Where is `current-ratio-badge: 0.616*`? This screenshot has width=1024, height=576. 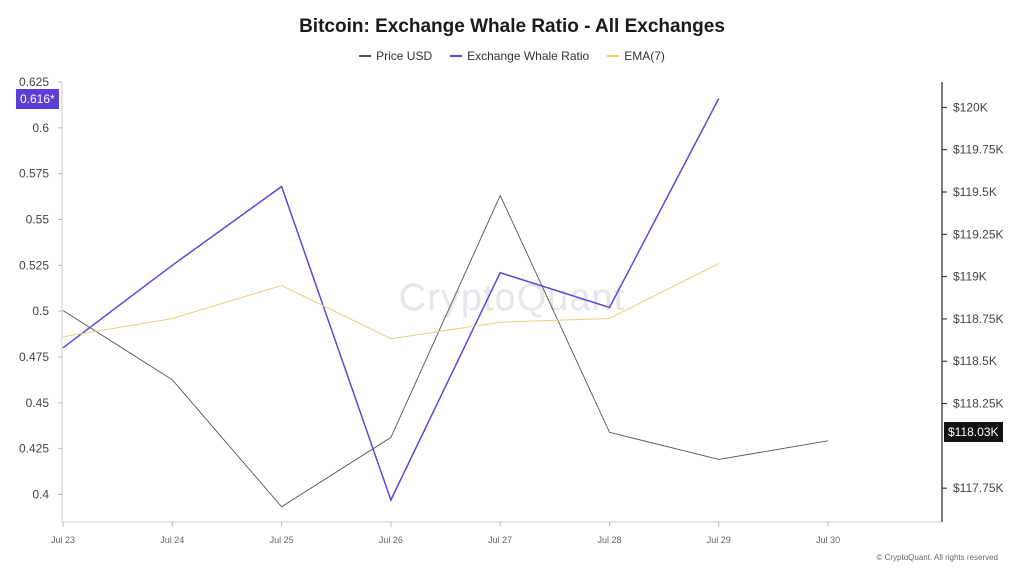 current-ratio-badge: 0.616* is located at coordinates (37, 99).